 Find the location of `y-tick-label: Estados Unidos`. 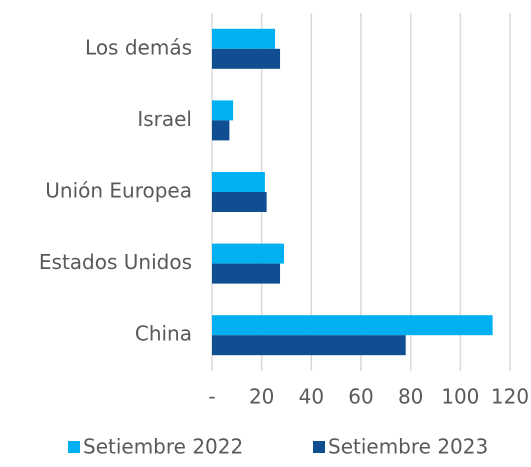

y-tick-label: Estados Unidos is located at coordinates (115, 262).